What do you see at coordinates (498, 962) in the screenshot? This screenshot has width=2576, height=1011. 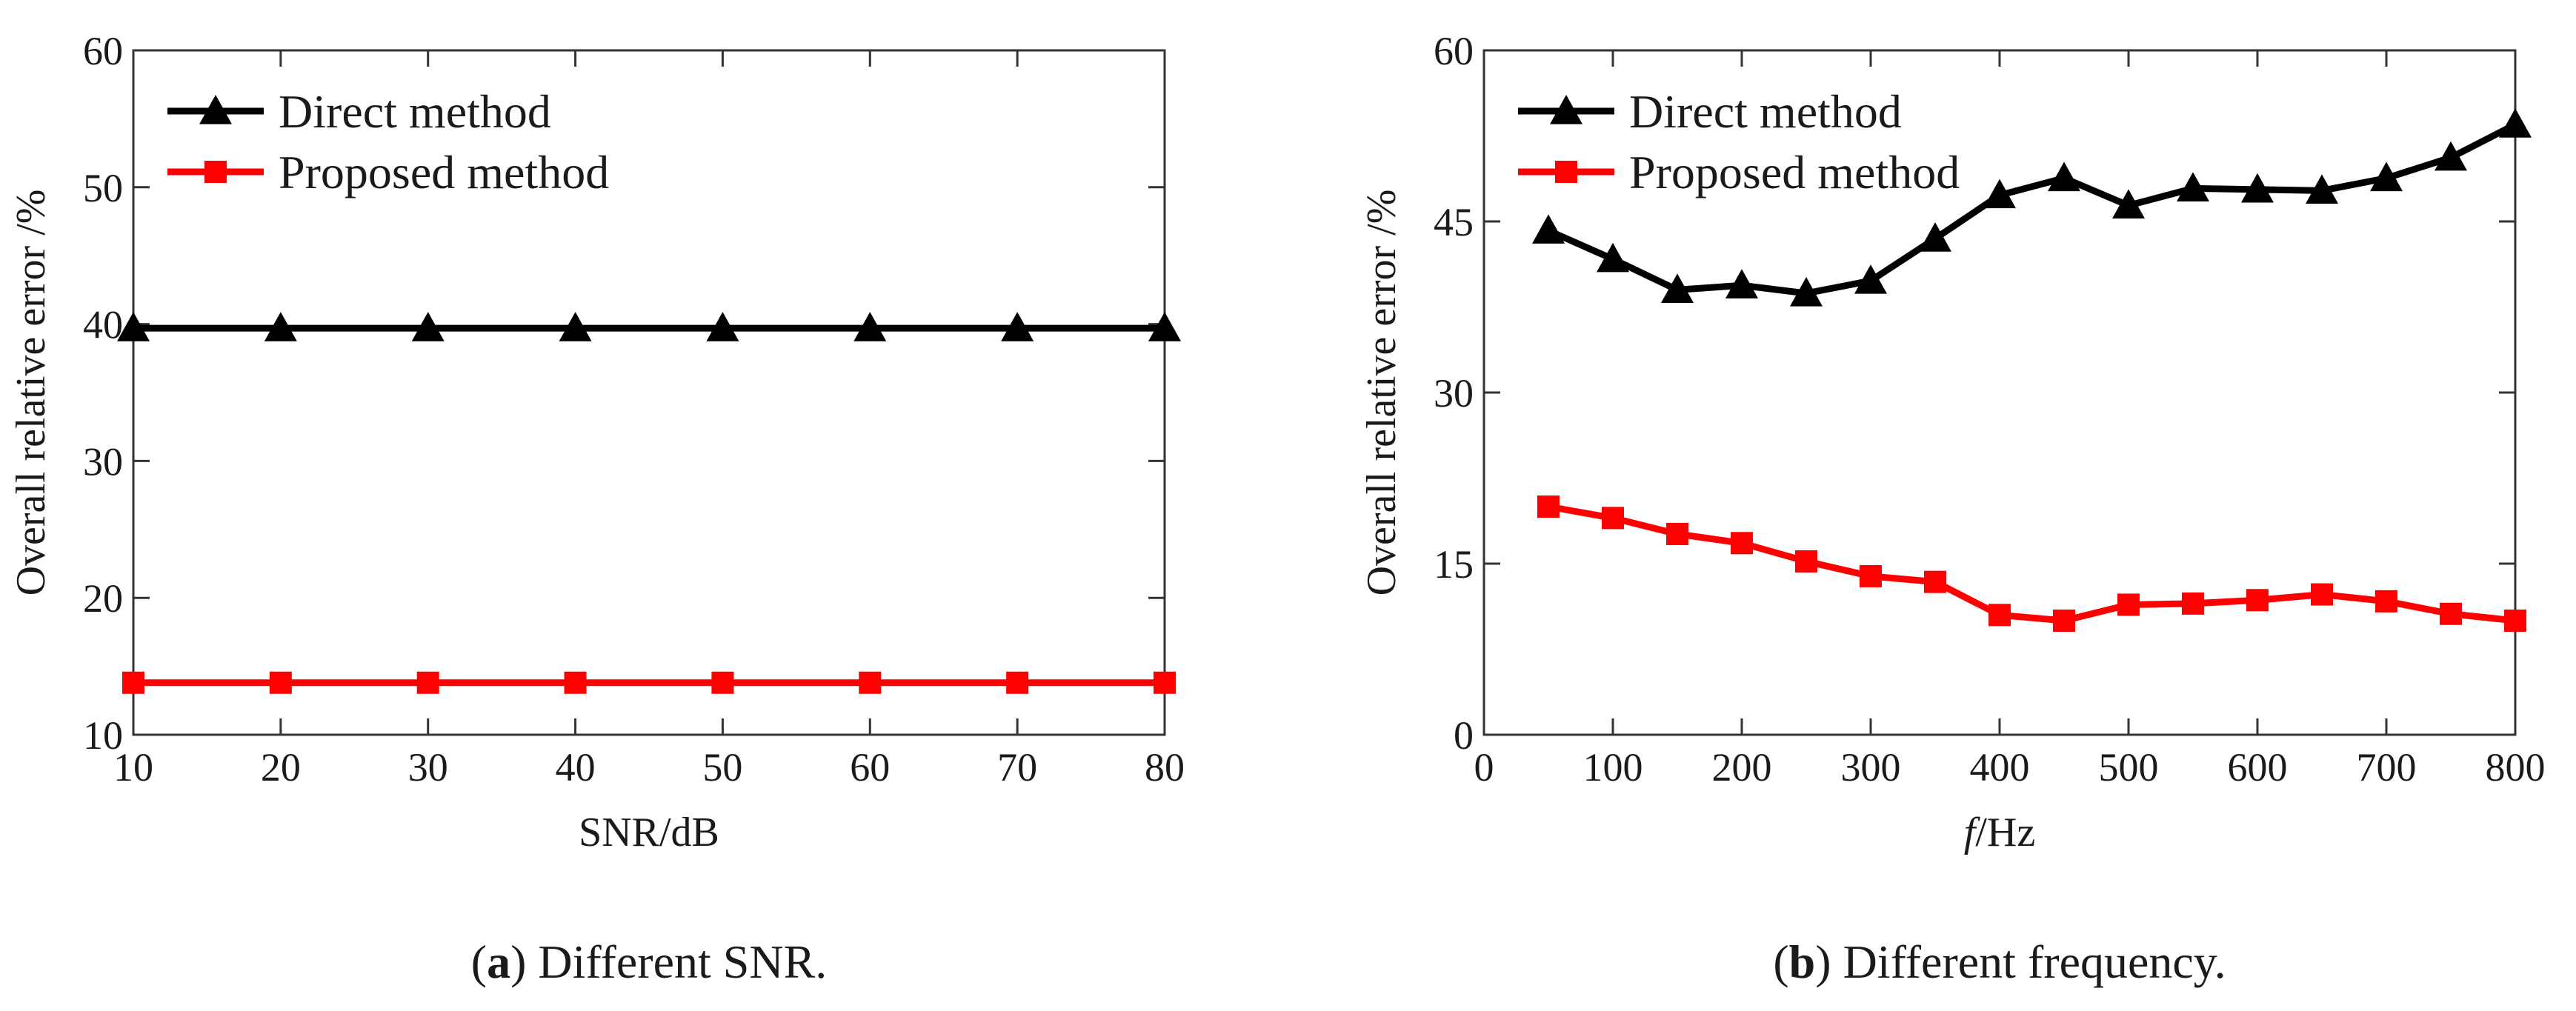 I see `caption-letter: a` at bounding box center [498, 962].